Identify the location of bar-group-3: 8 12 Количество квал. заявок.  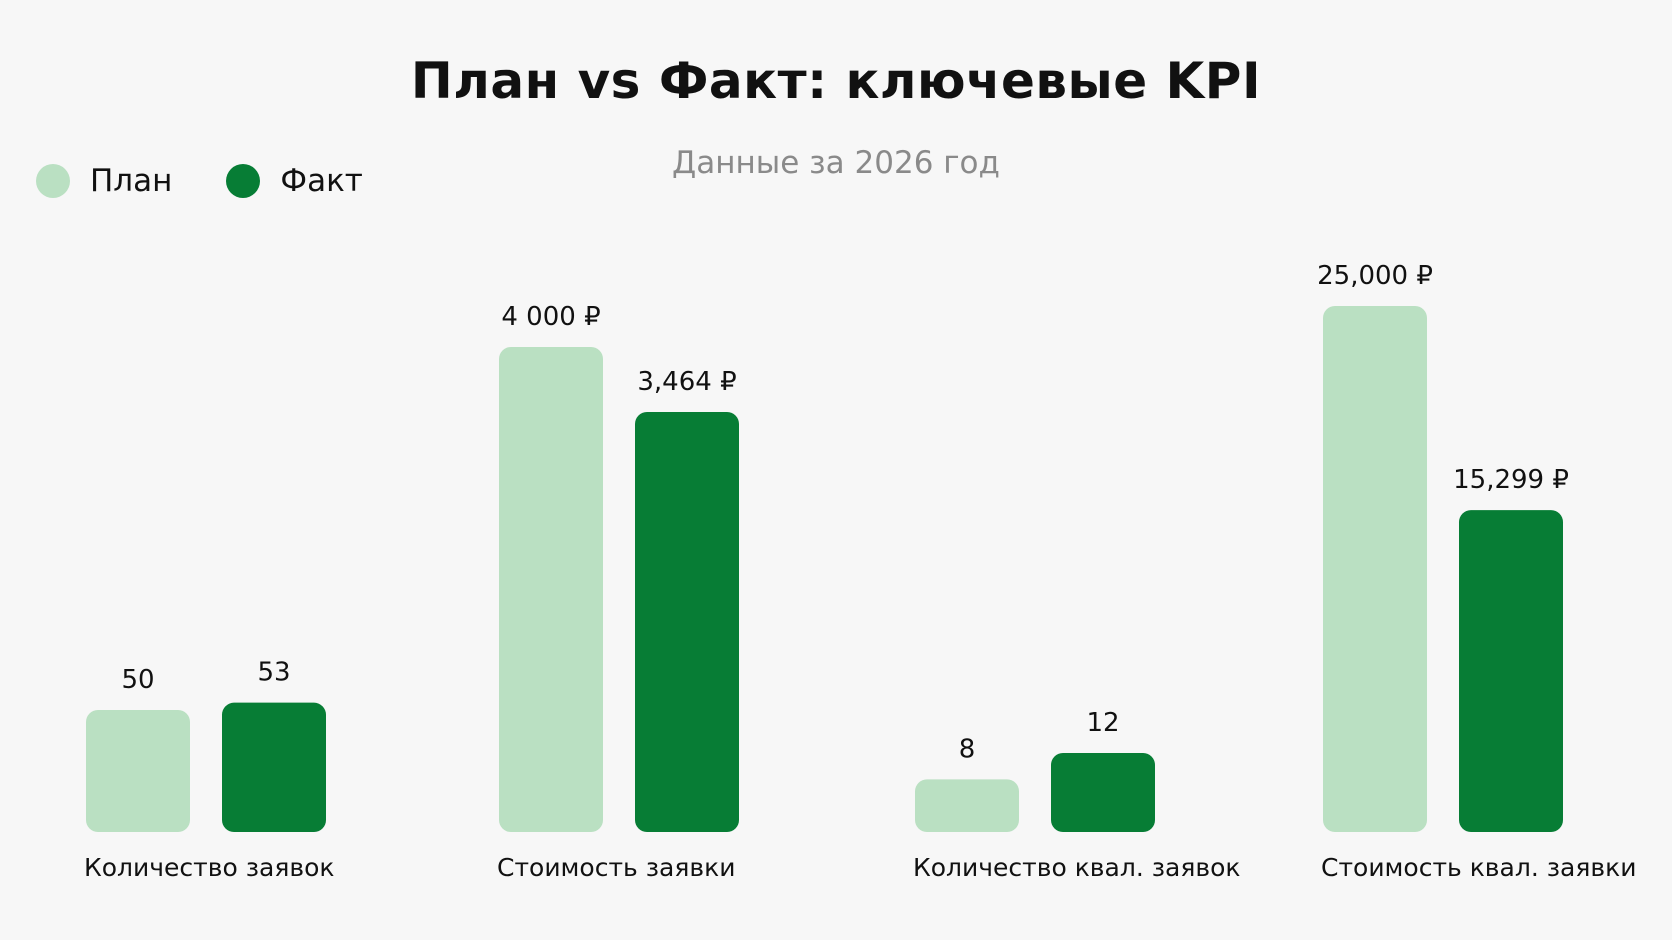
(1077, 795).